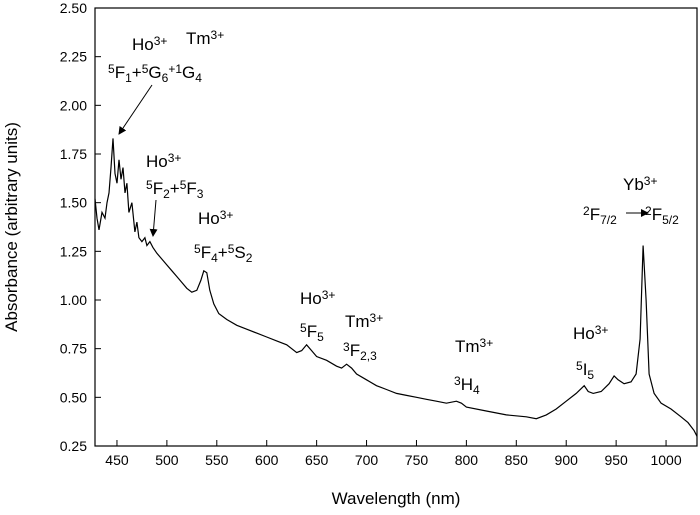 This screenshot has width=700, height=515. What do you see at coordinates (117, 460) in the screenshot?
I see `x-tick-label: 450` at bounding box center [117, 460].